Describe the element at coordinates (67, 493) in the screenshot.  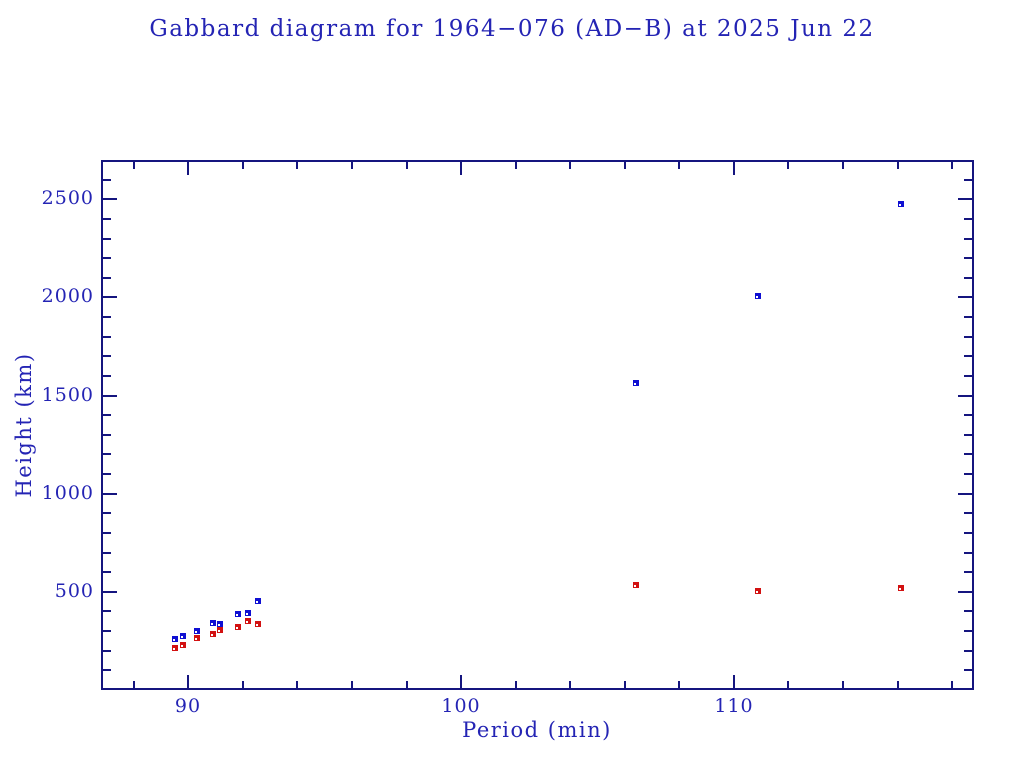
I see `y-tick-label: 1000` at that location.